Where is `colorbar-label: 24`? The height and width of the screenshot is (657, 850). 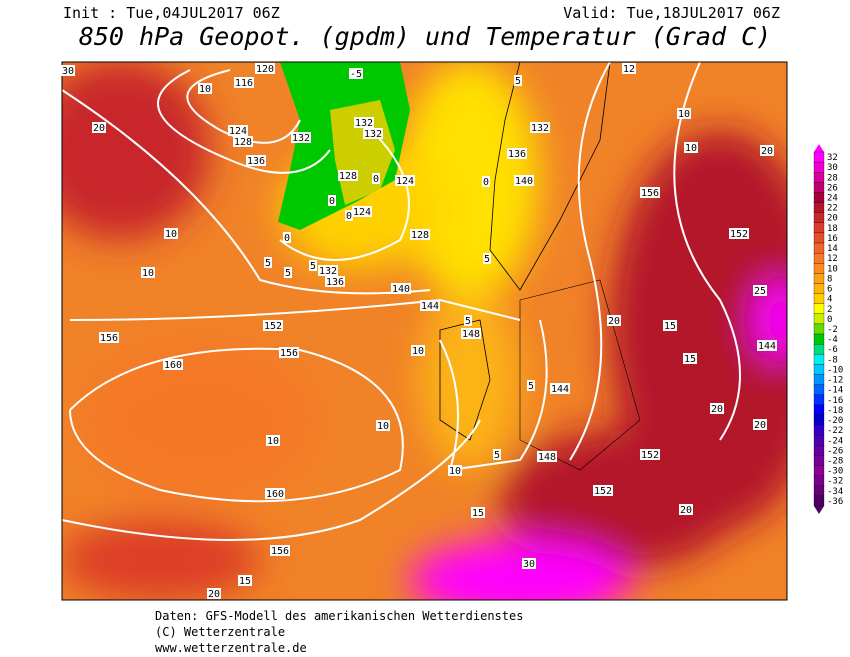 colorbar-label: 24 is located at coordinates (832, 199).